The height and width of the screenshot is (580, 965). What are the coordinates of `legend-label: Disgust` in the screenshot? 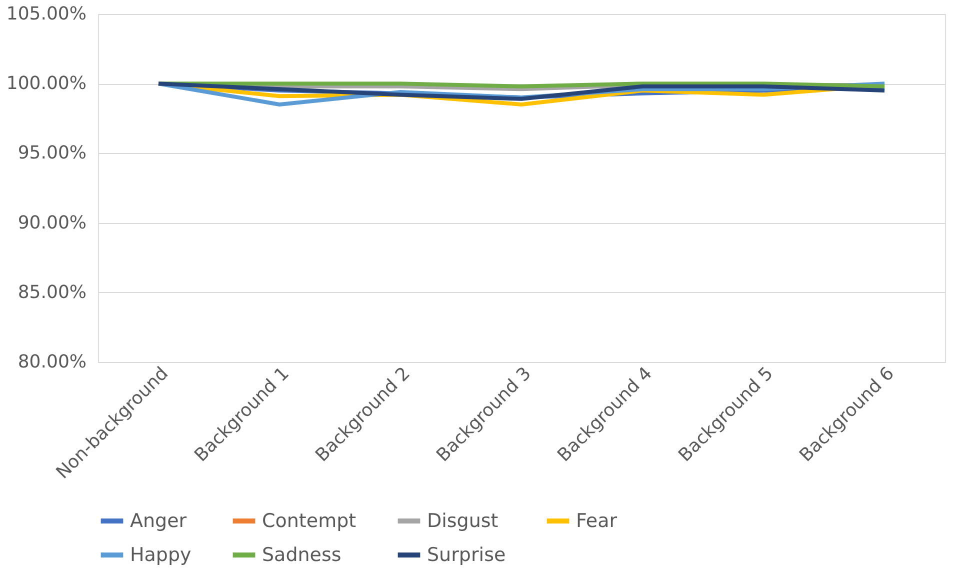 It's located at (462, 521).